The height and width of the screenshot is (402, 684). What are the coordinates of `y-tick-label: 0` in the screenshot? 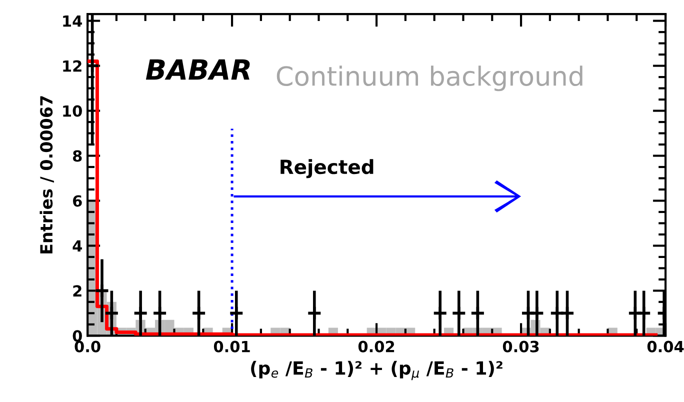 It's located at (77, 336).